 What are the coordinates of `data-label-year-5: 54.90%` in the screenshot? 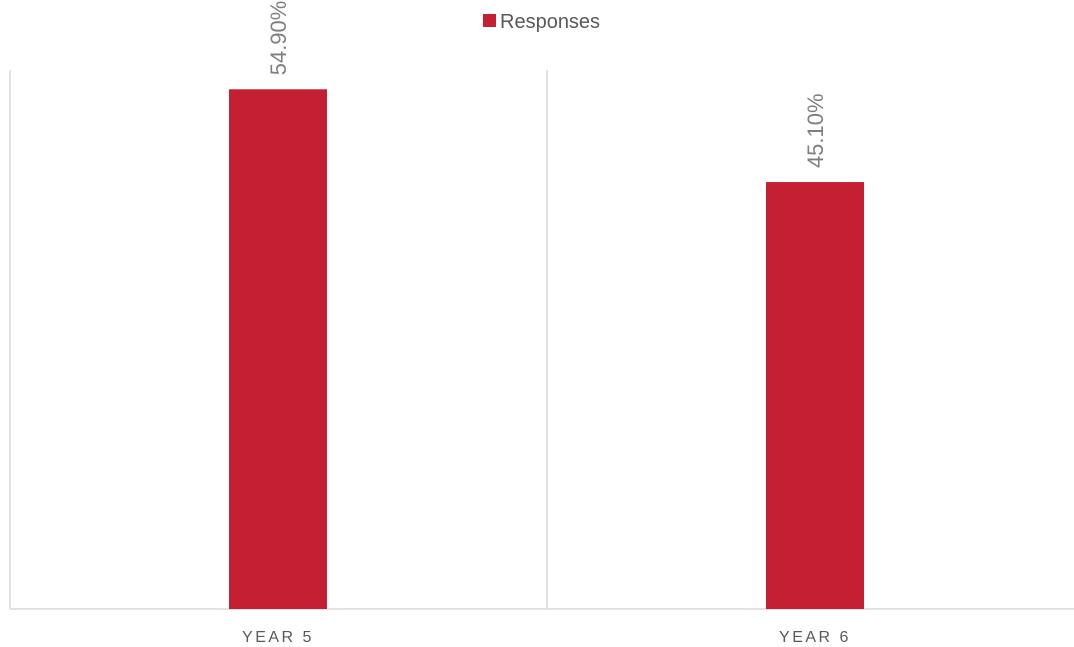 It's located at (278, 38).